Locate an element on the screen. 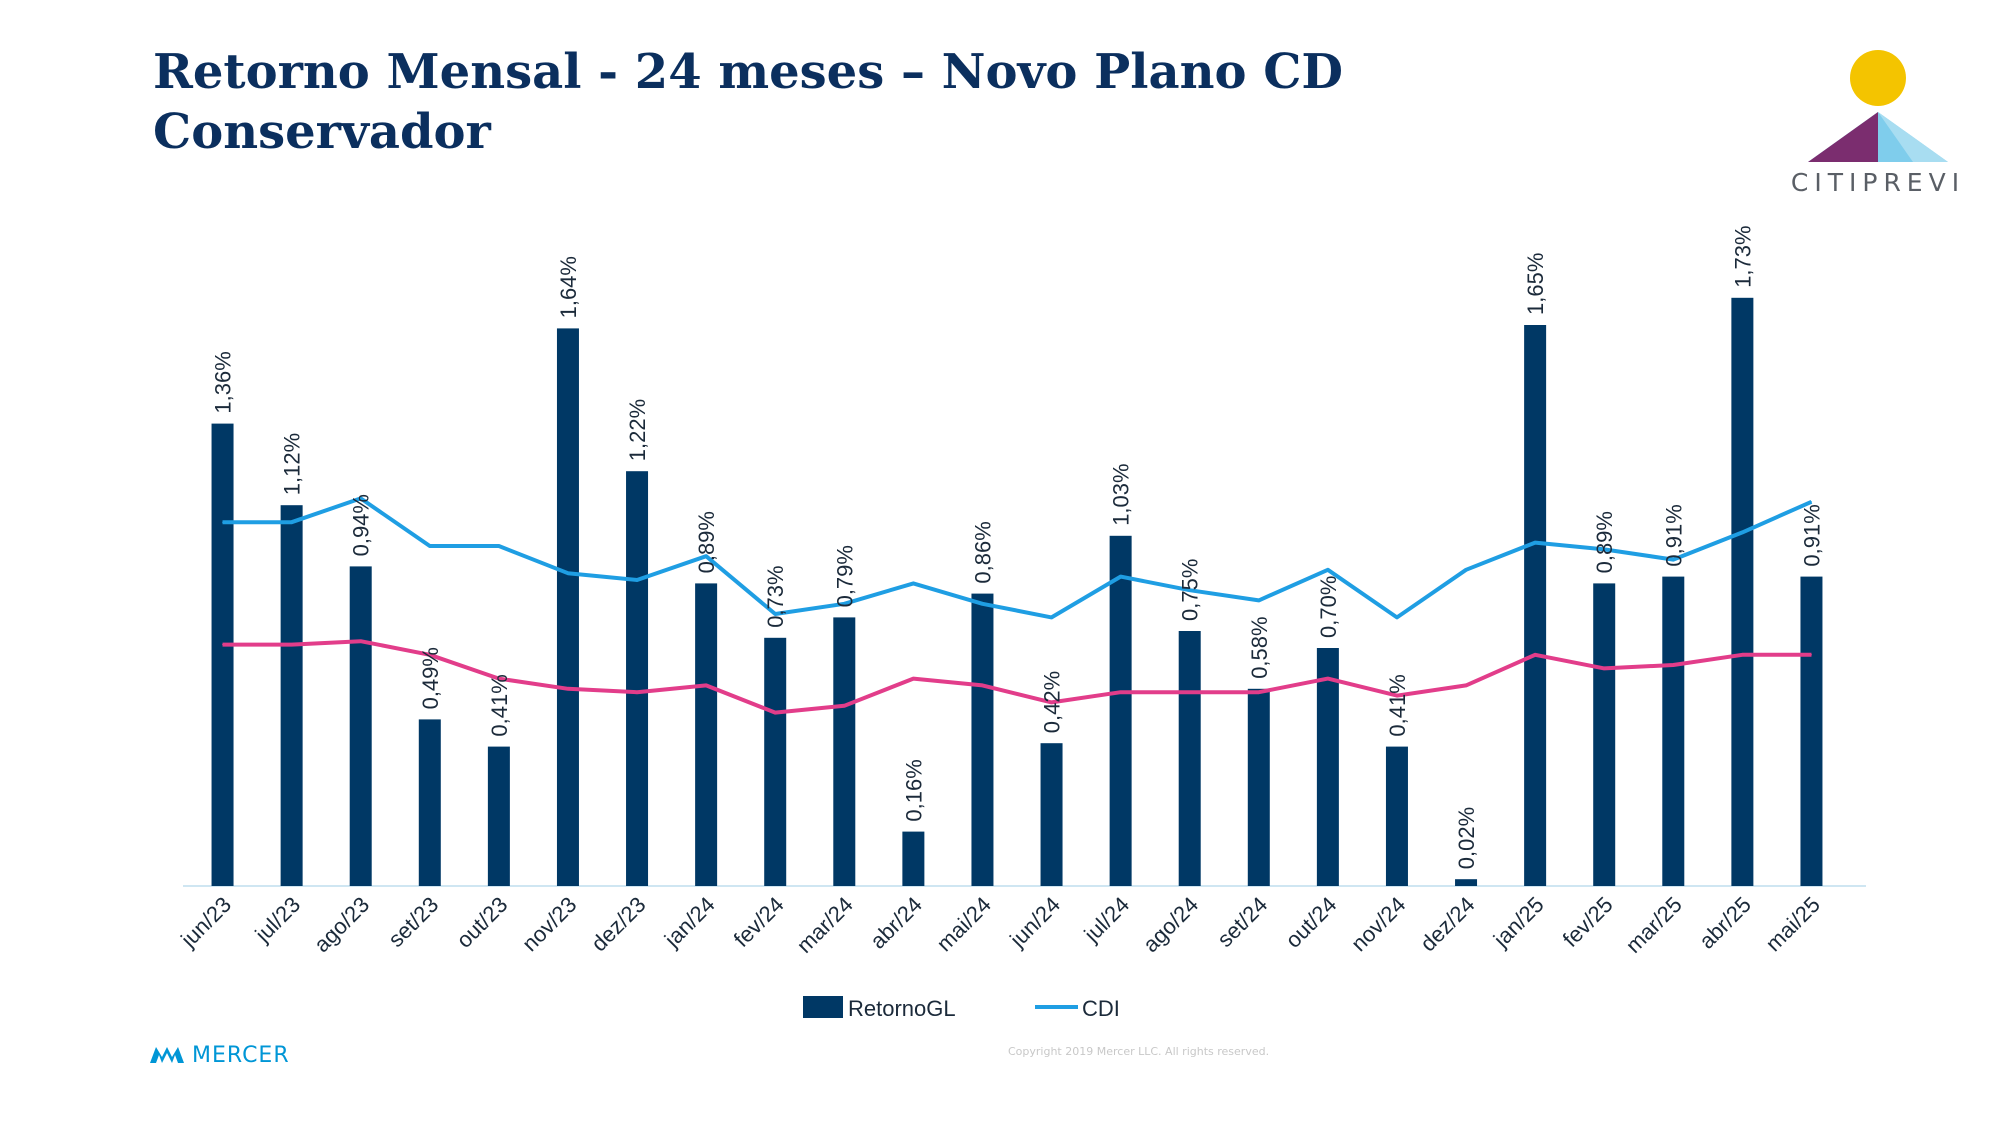  cdi-line is located at coordinates (1017, 558).